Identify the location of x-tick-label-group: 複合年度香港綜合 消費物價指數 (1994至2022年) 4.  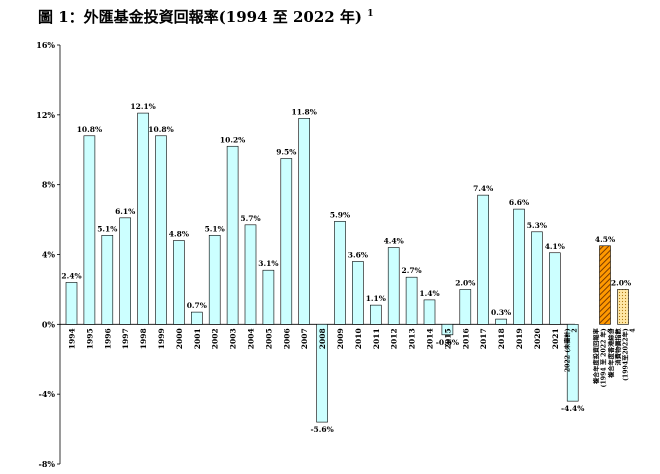
(621, 354).